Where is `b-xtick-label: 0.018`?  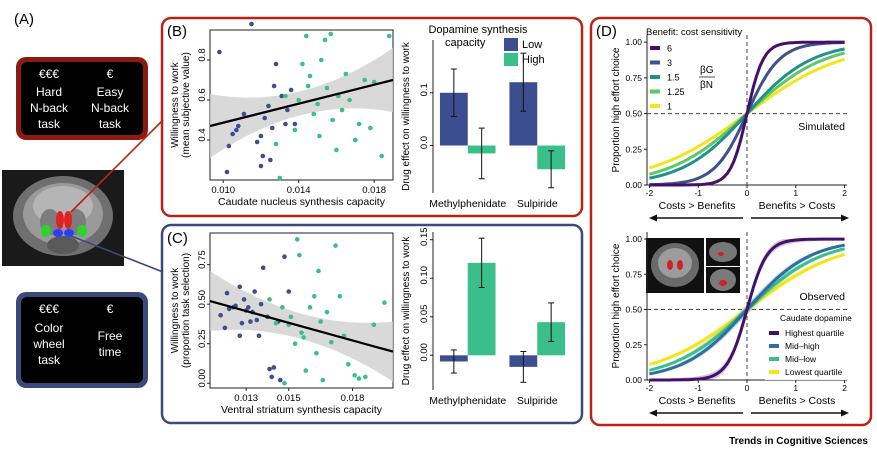
b-xtick-label: 0.018 is located at coordinates (374, 190).